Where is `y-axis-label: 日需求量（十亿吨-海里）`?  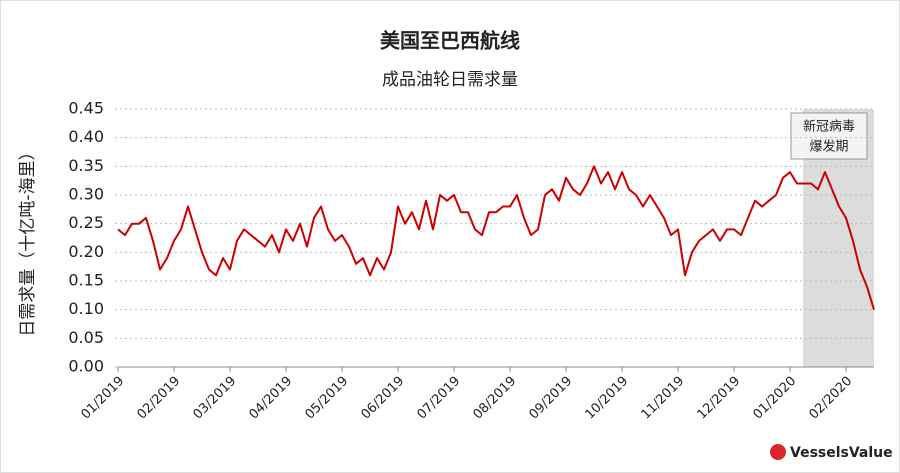 y-axis-label: 日需求量（十亿吨-海里） is located at coordinates (28, 239).